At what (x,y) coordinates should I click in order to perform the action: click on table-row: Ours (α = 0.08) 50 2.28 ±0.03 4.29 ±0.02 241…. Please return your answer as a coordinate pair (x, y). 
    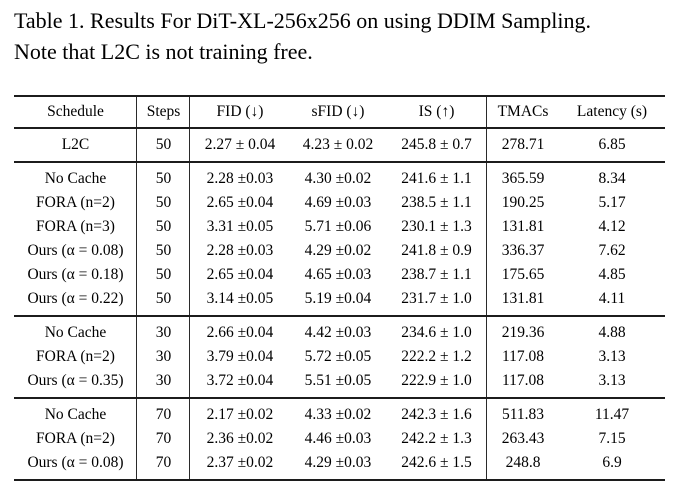
    Looking at the image, I should click on (339, 251).